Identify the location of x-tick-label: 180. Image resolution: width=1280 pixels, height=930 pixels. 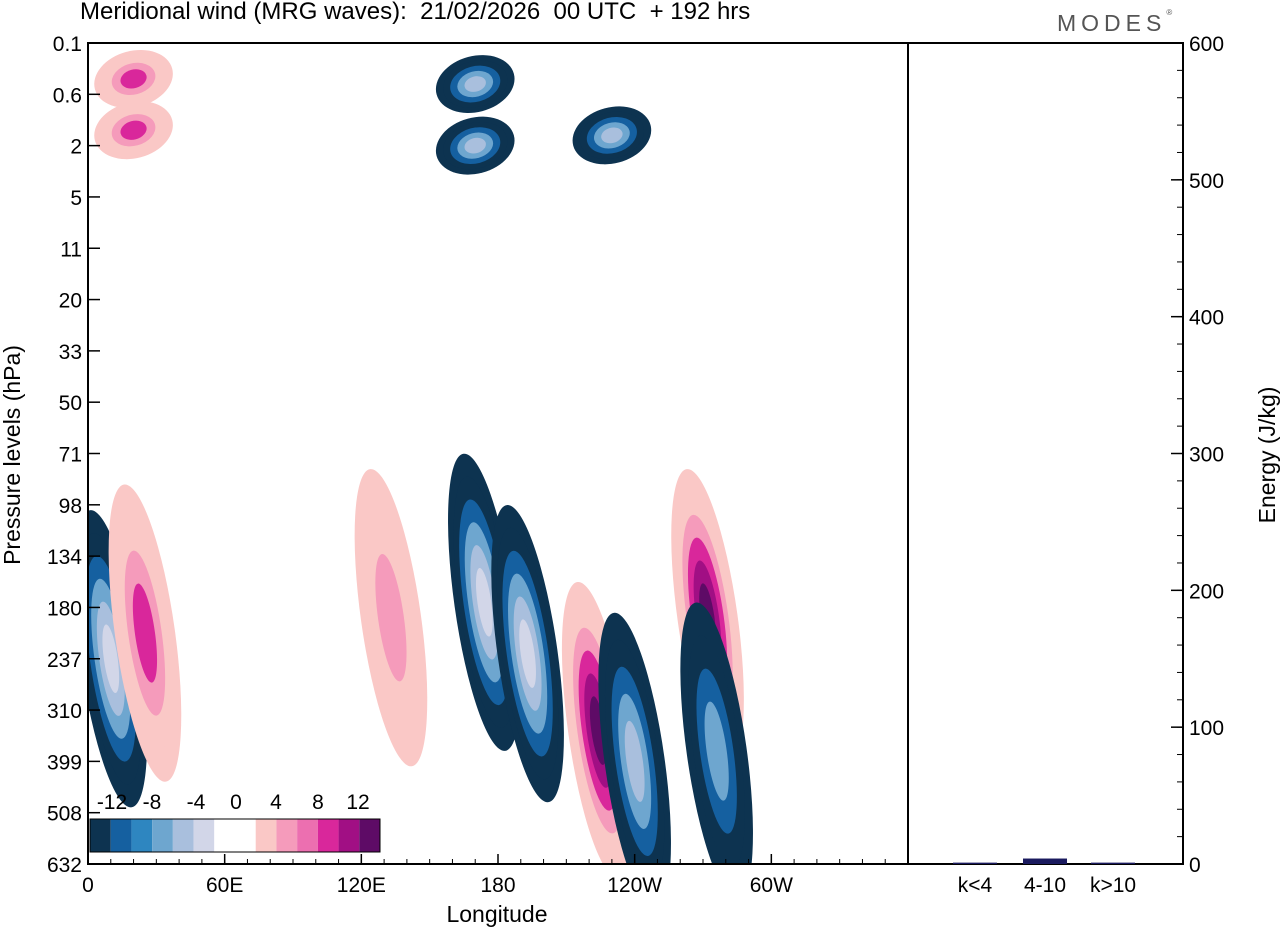
(497, 885).